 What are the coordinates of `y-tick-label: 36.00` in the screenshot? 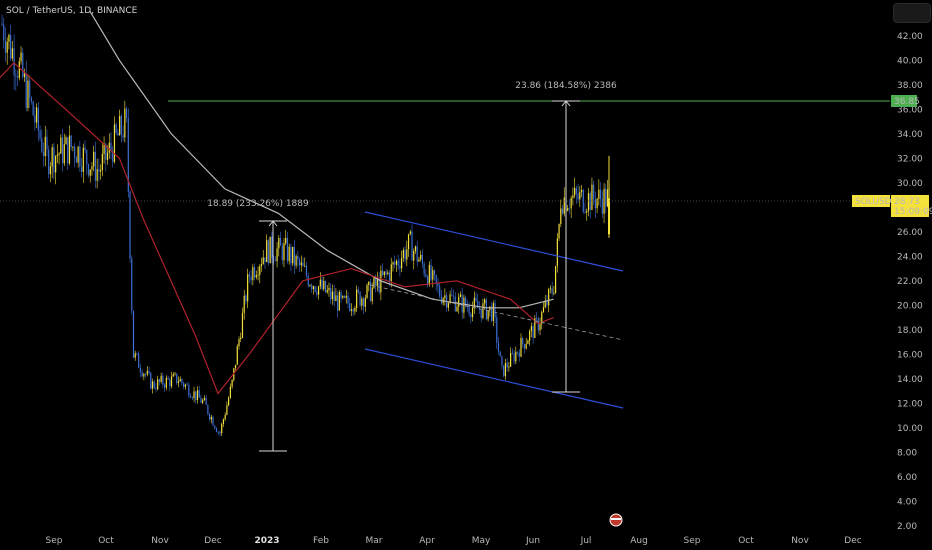 It's located at (910, 110).